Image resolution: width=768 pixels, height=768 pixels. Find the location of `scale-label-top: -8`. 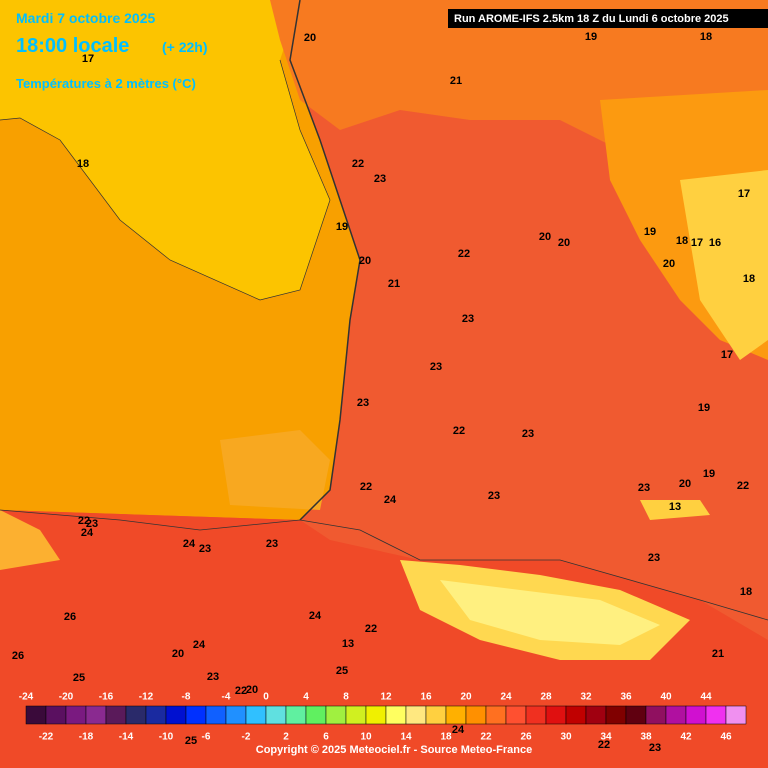

scale-label-top: -8 is located at coordinates (186, 697).